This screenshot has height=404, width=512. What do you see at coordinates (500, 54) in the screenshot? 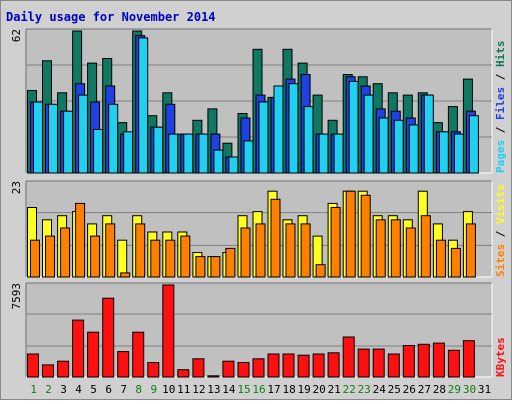
I see `legend-entry: Hits` at bounding box center [500, 54].